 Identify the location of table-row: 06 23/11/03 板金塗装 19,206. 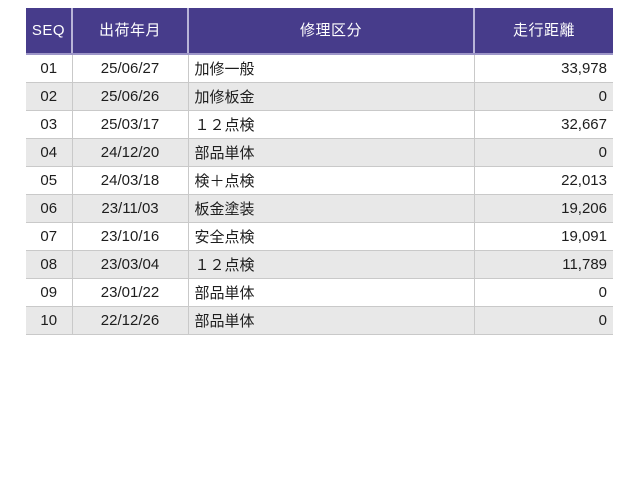
(319, 208).